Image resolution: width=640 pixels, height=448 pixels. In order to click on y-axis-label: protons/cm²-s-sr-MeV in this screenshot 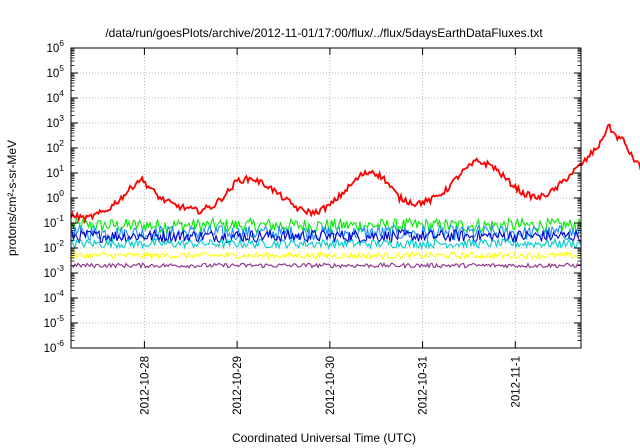, I will do `click(12, 198)`.